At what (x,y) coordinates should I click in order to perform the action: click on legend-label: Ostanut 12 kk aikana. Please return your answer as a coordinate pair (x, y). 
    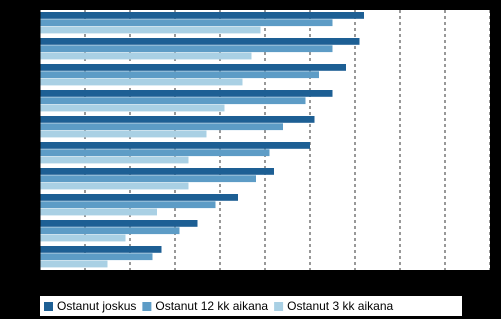
    Looking at the image, I should click on (211, 306).